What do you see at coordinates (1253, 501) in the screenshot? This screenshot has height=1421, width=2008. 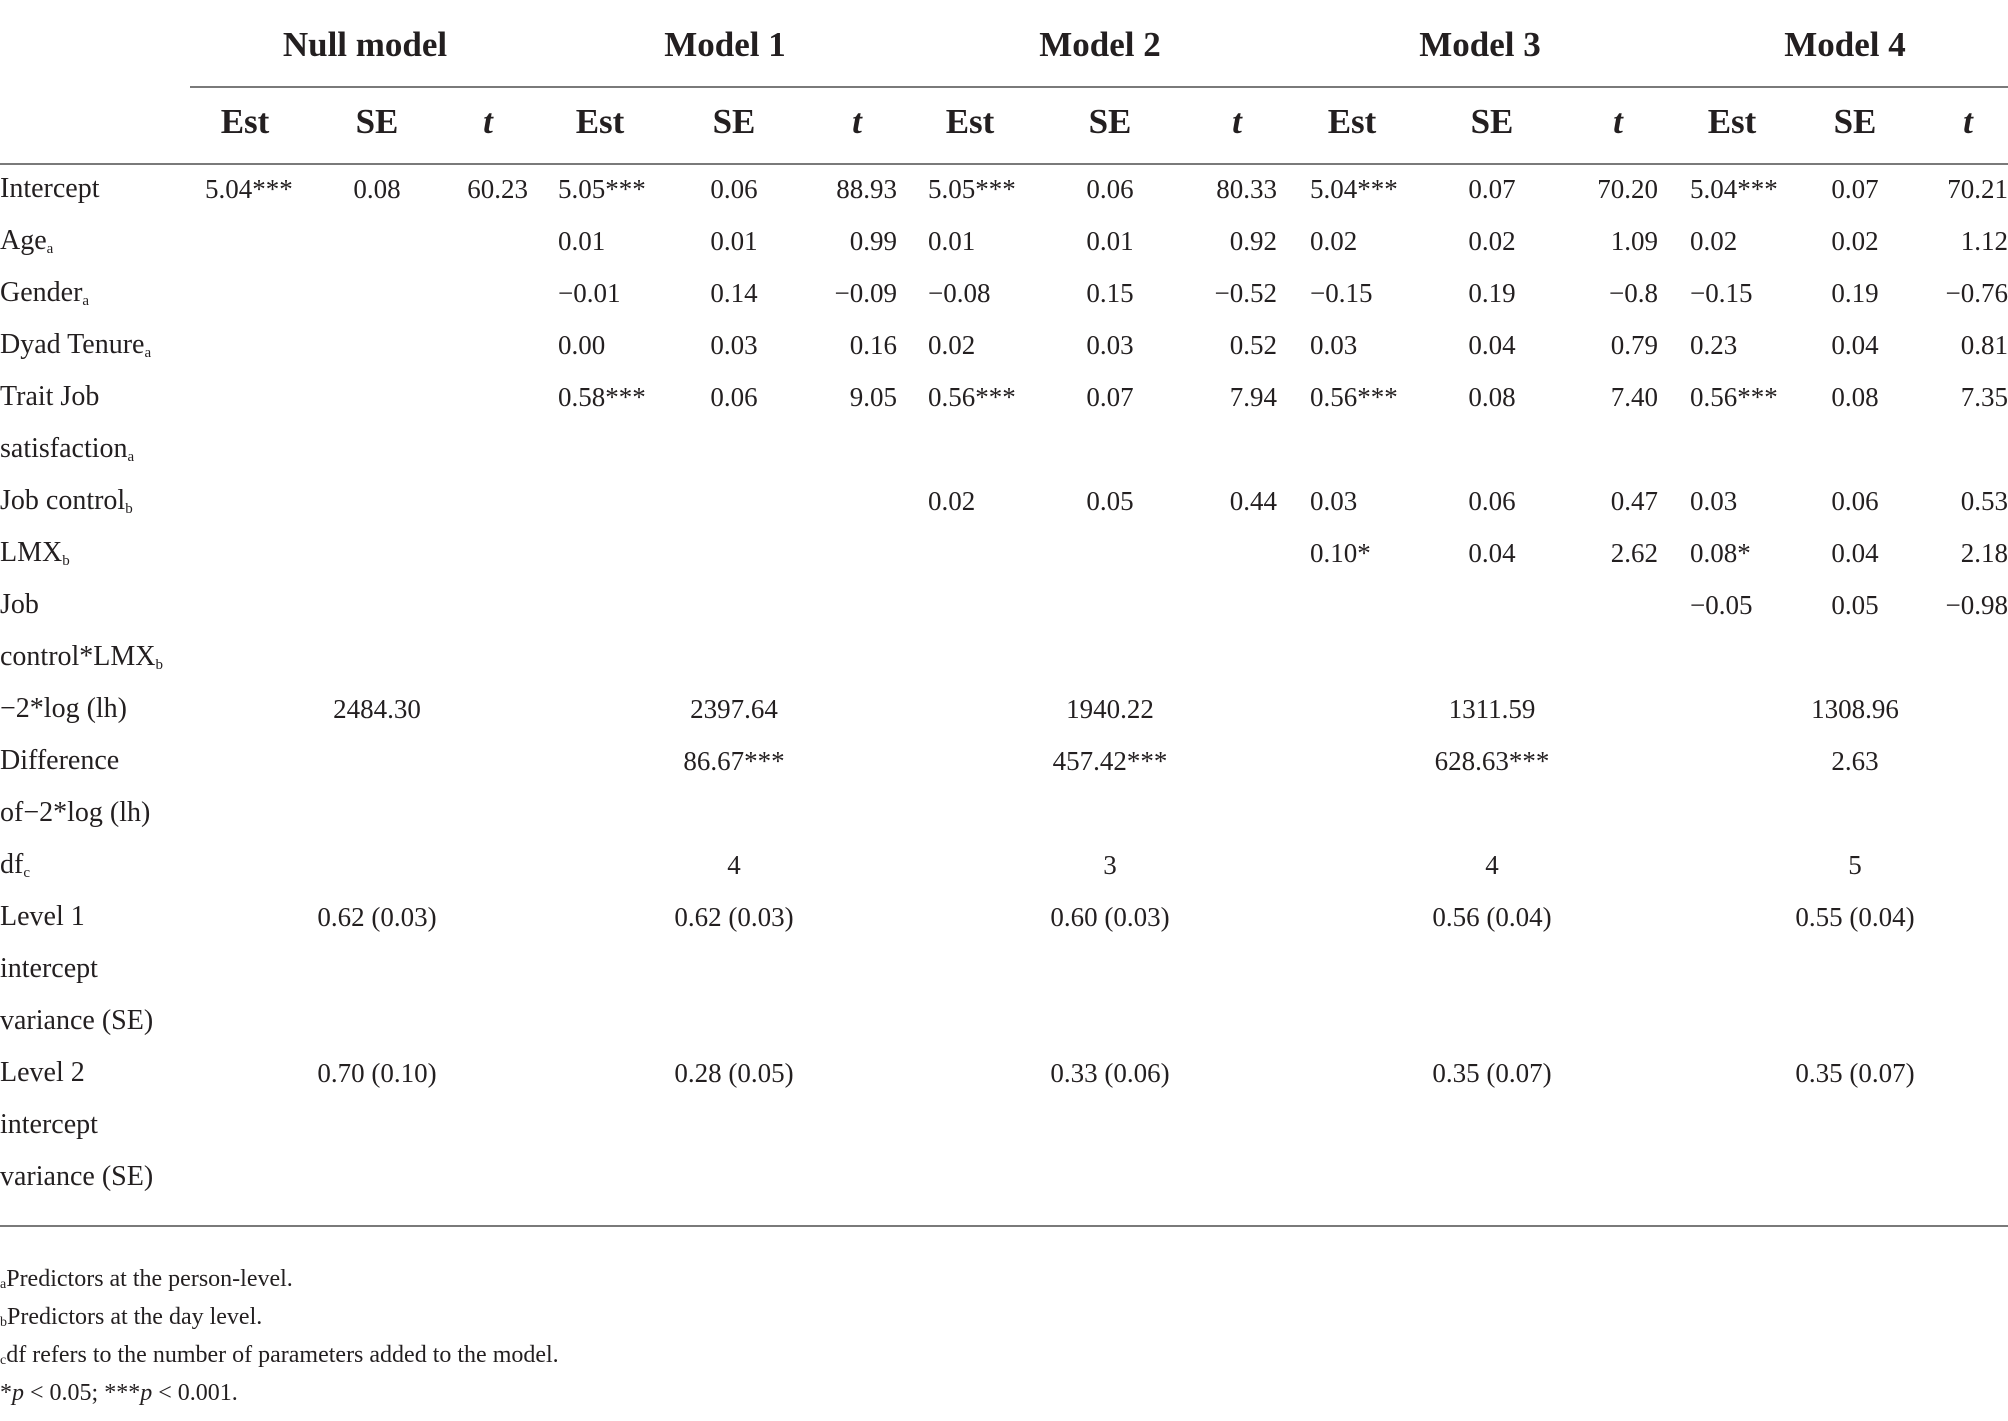 I see `table-cell: 0.44` at bounding box center [1253, 501].